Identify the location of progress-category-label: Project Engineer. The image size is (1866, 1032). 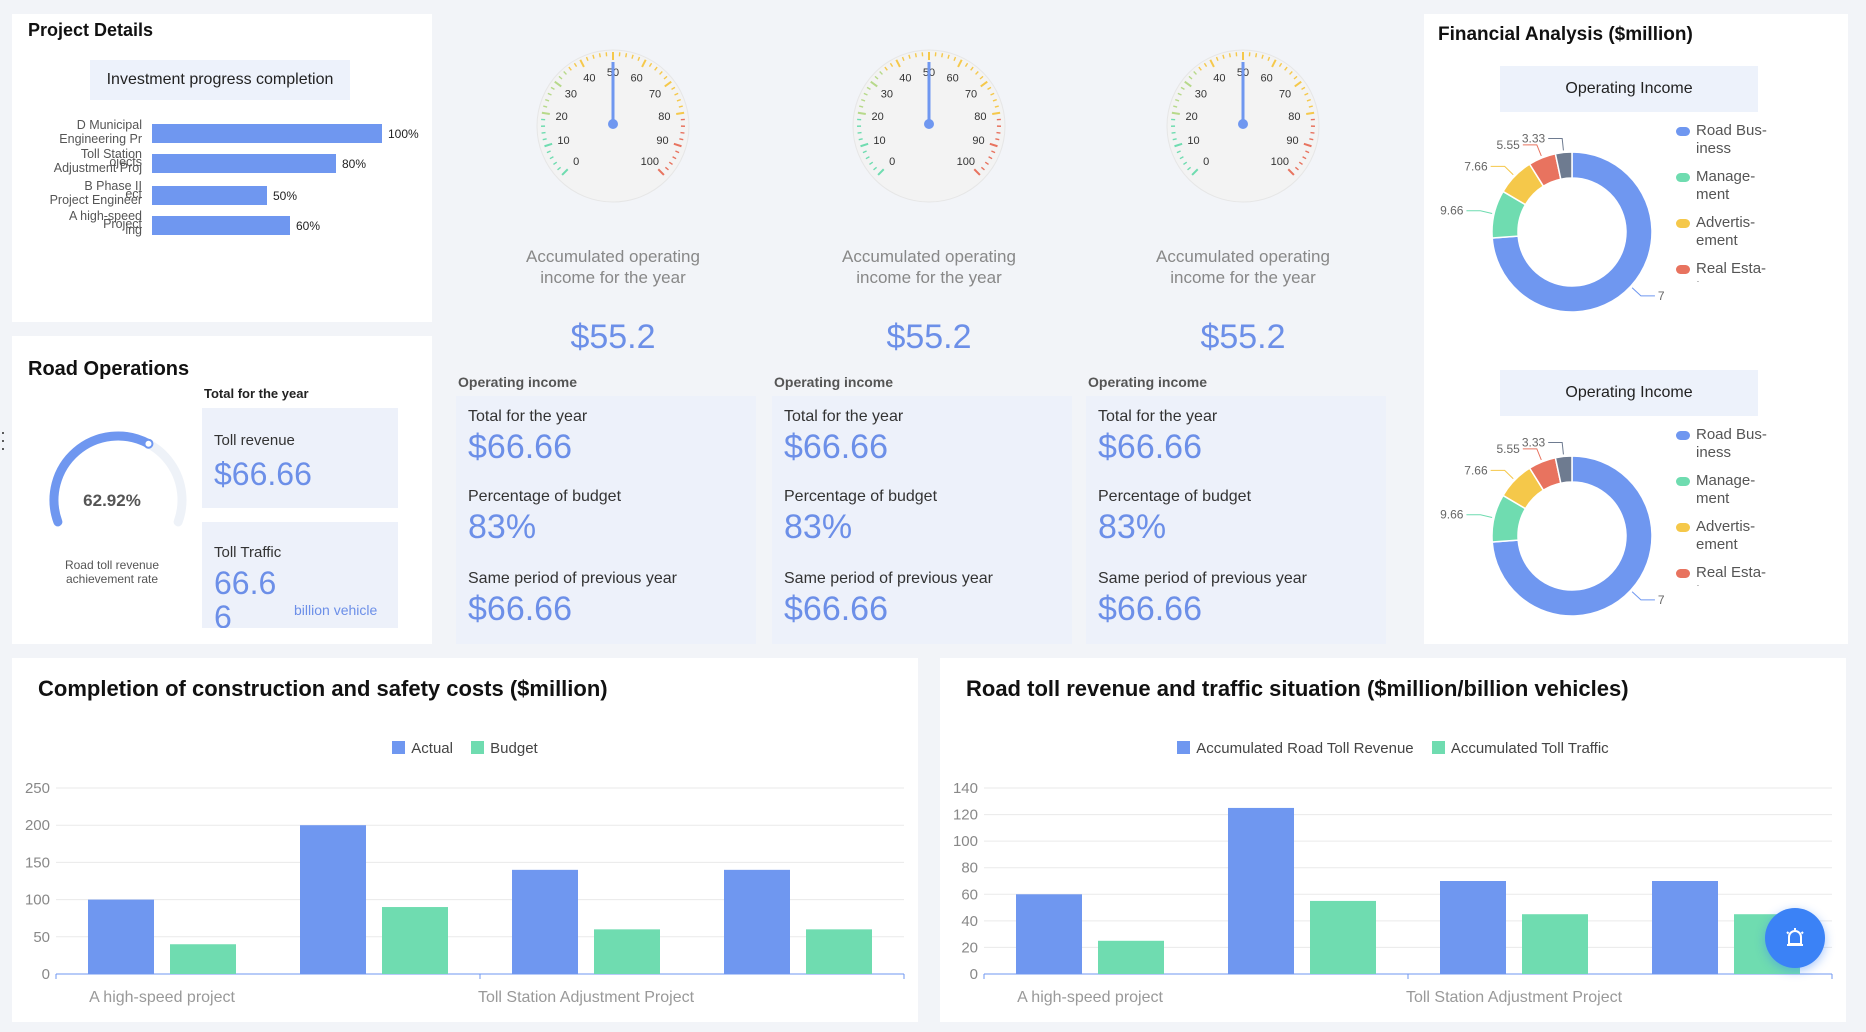
(96, 200).